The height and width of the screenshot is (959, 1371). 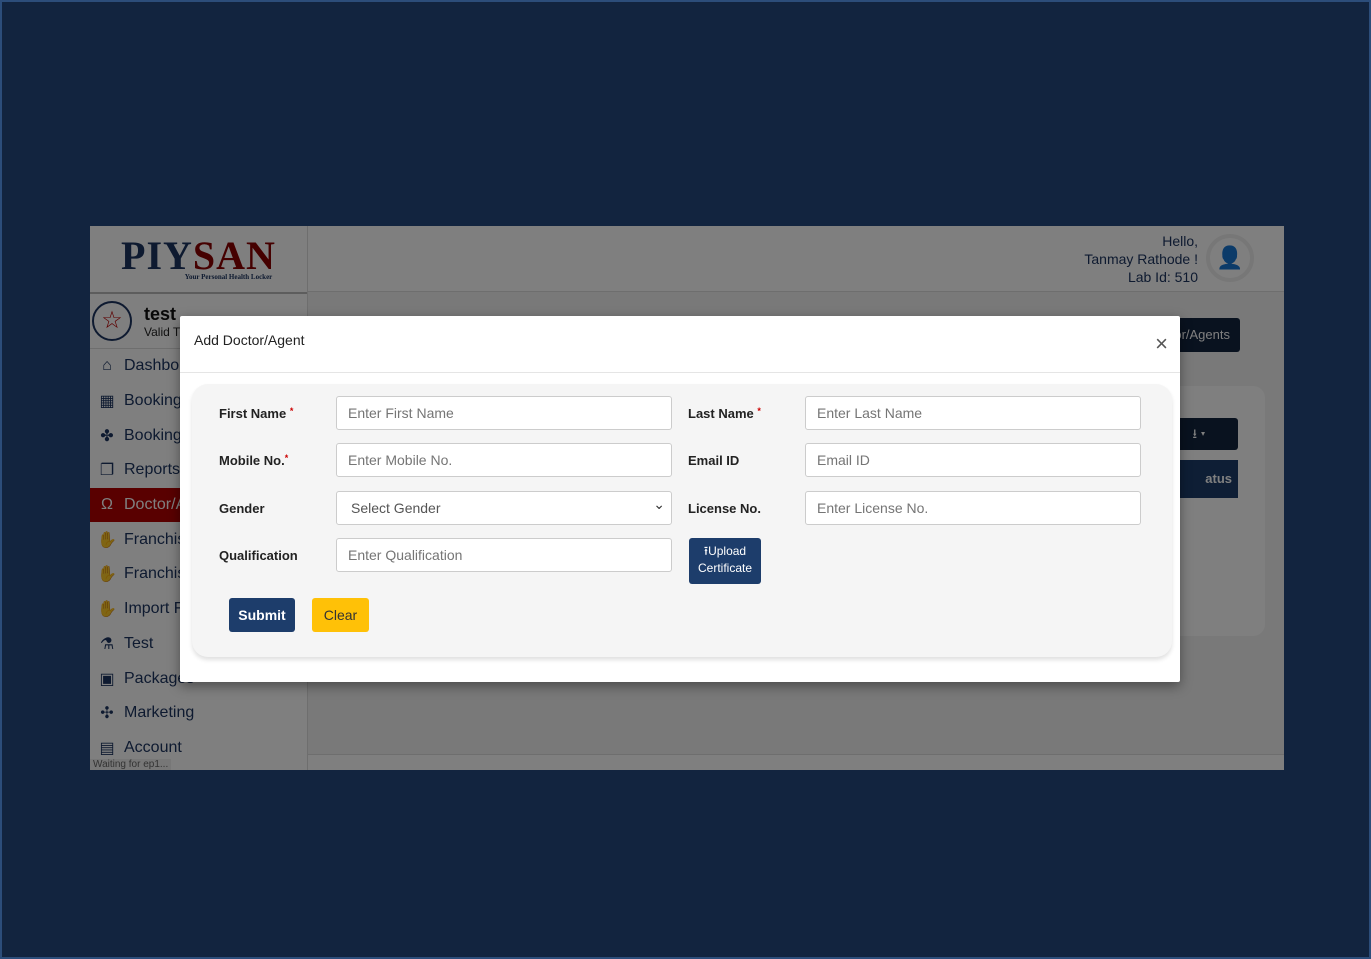 I want to click on qualification-input, so click(x=504, y=555).